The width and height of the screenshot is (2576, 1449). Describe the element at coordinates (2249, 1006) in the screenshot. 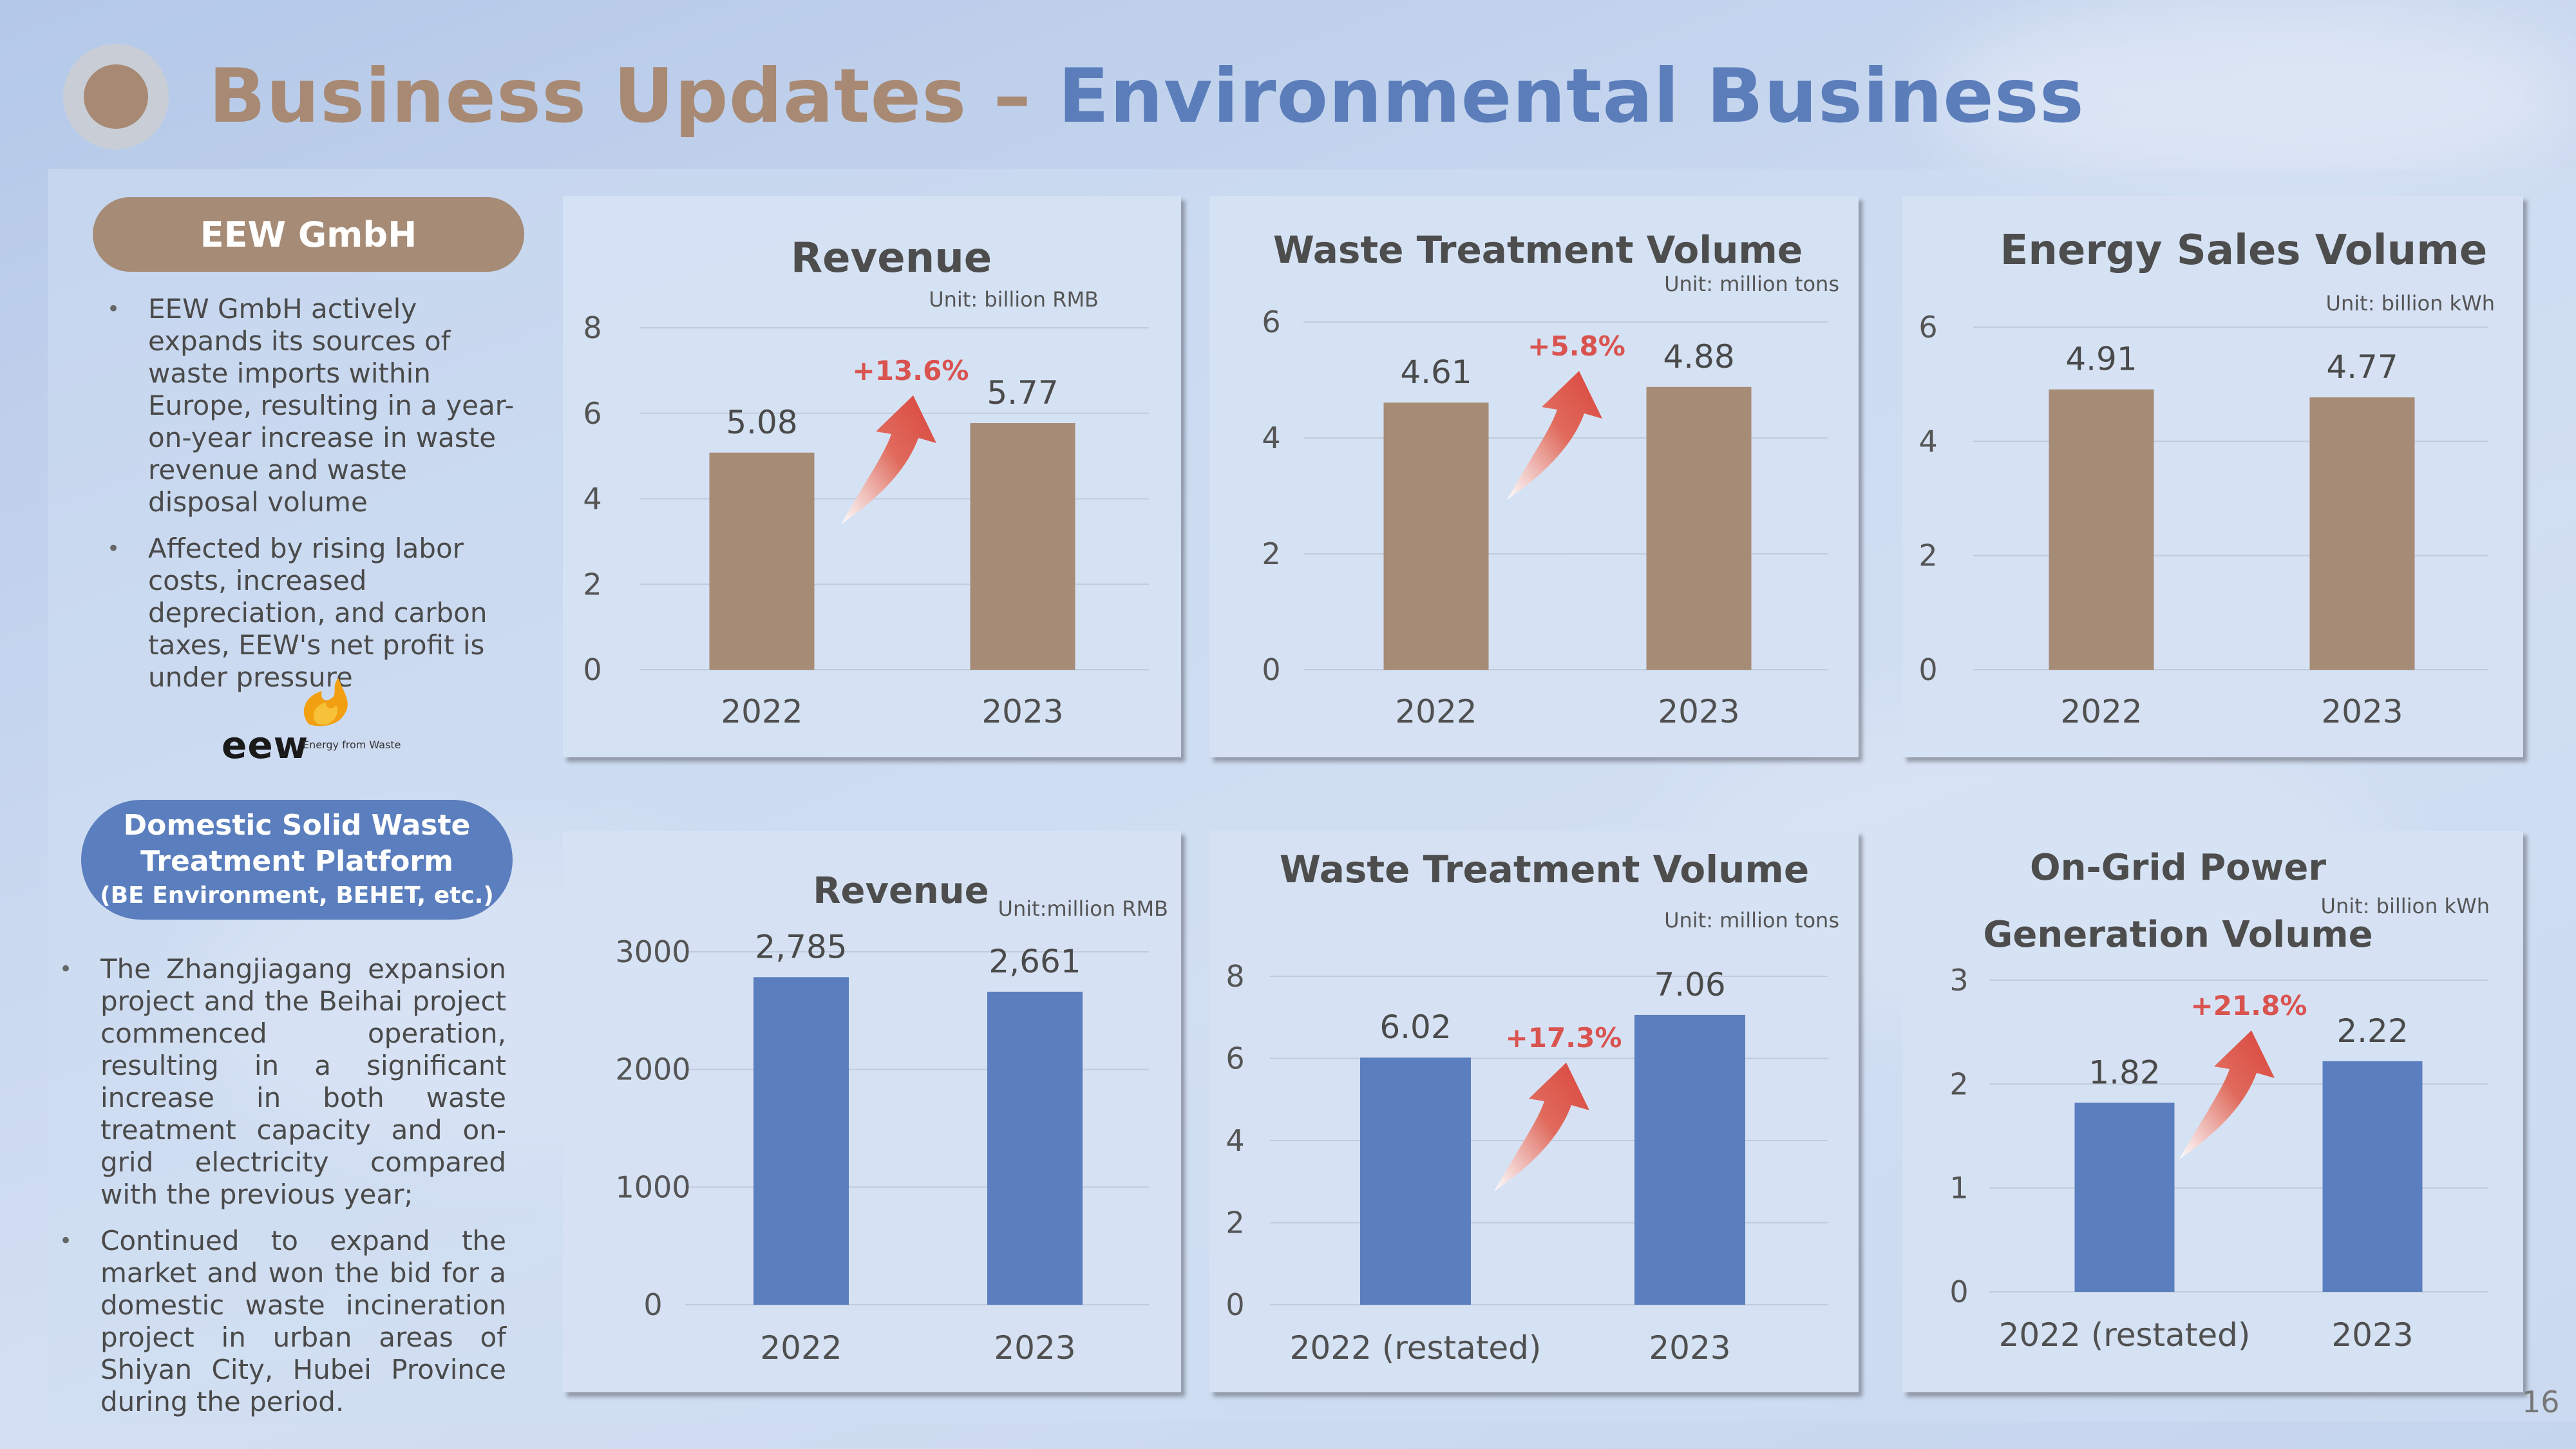

I see `growth-label: +21.8%` at that location.